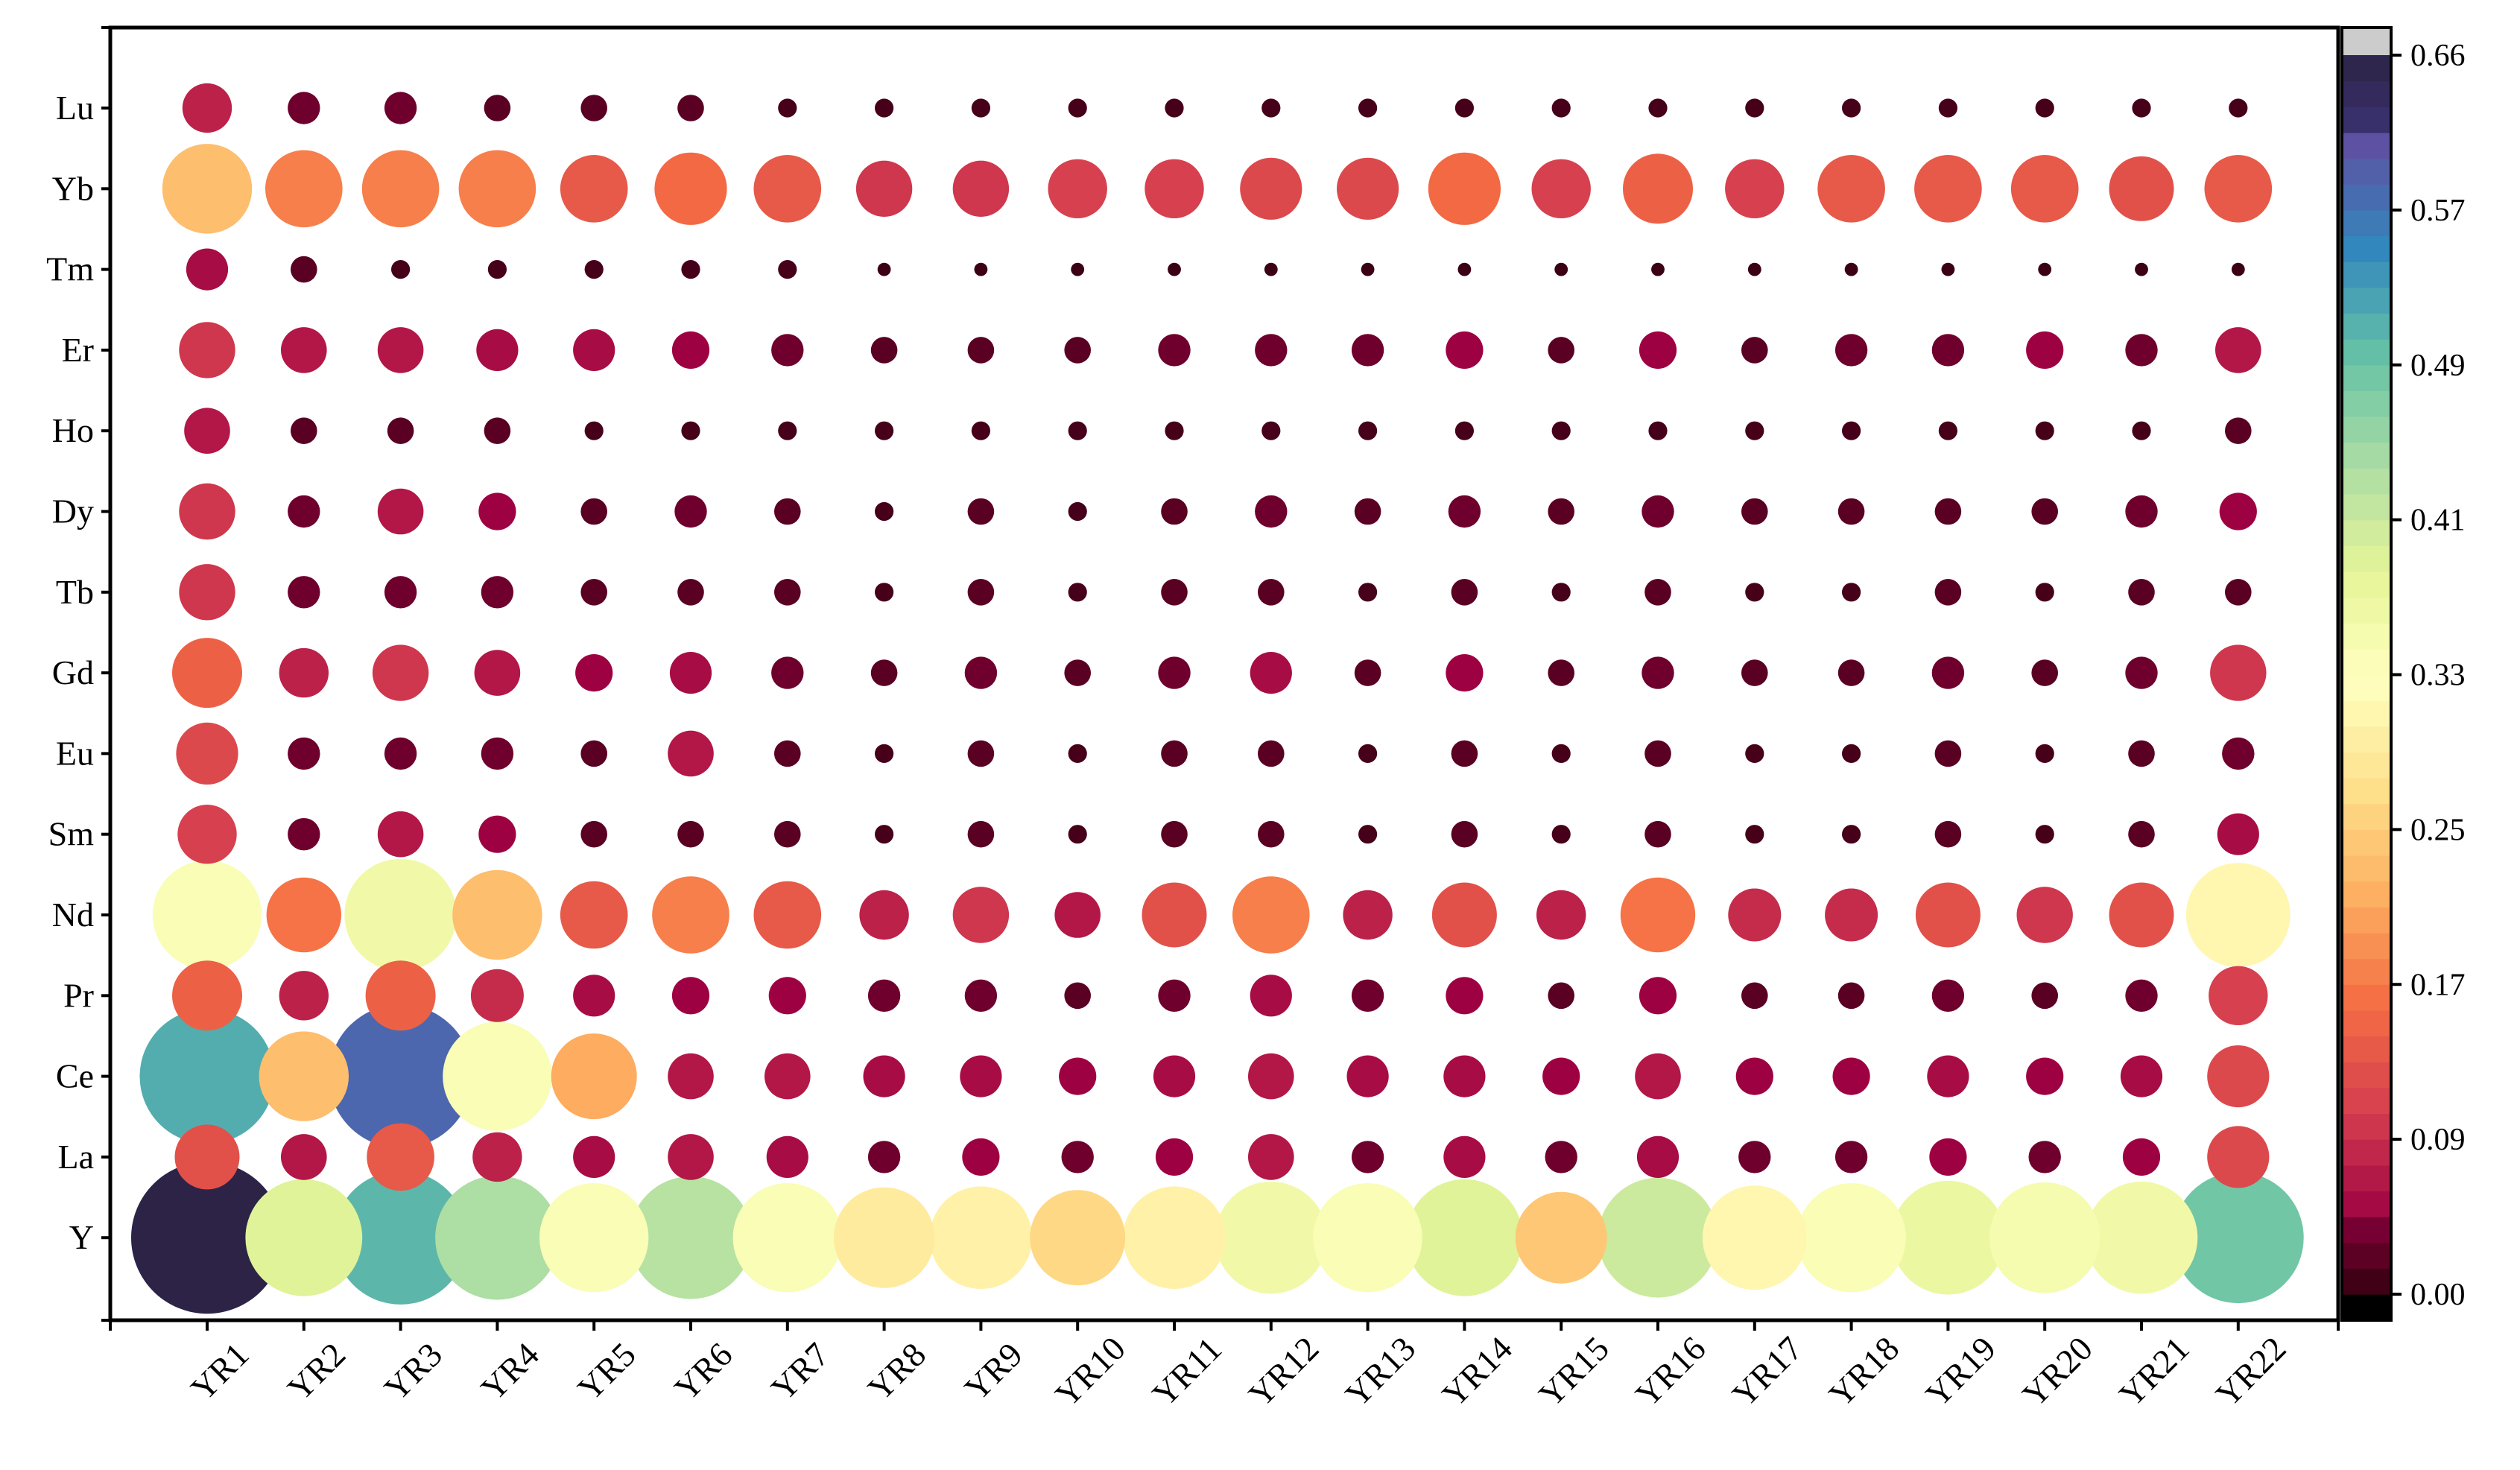 The height and width of the screenshot is (1470, 2520). Describe the element at coordinates (207, 189) in the screenshot. I see `bubble-Yb-YR1` at that location.